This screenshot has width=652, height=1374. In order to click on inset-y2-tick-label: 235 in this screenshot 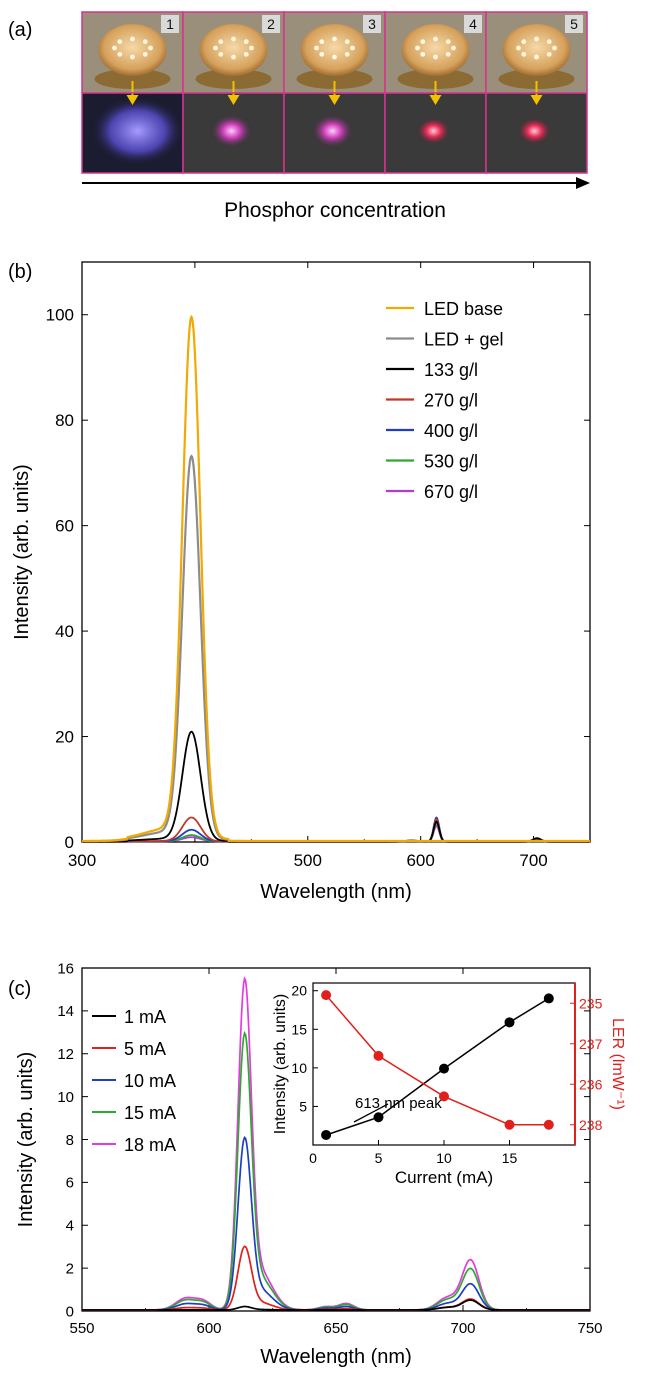, I will do `click(591, 1003)`.